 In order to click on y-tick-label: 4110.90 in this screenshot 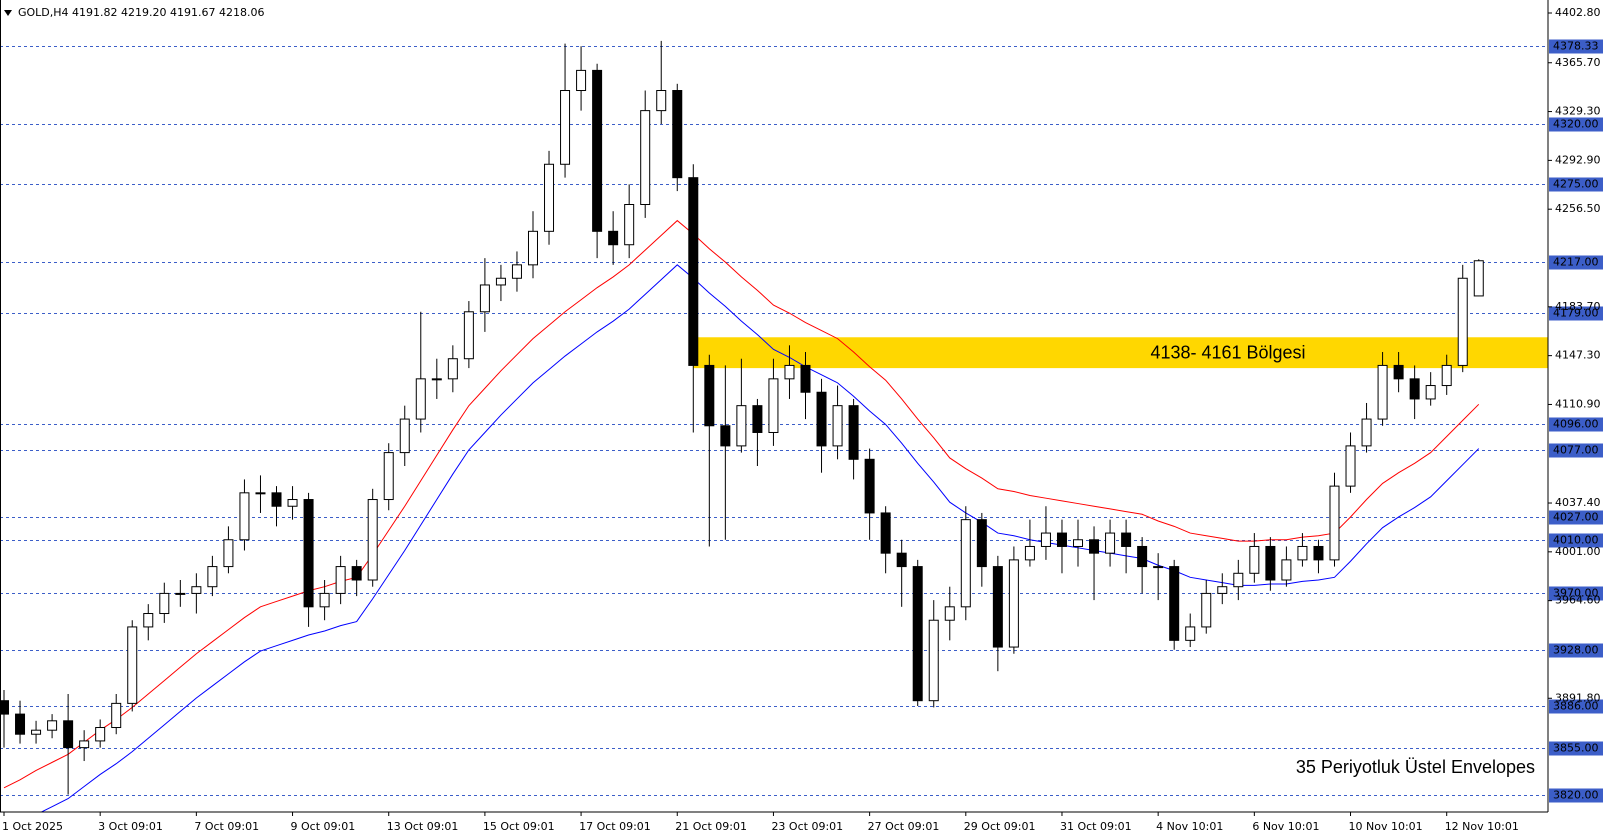, I will do `click(1578, 403)`.